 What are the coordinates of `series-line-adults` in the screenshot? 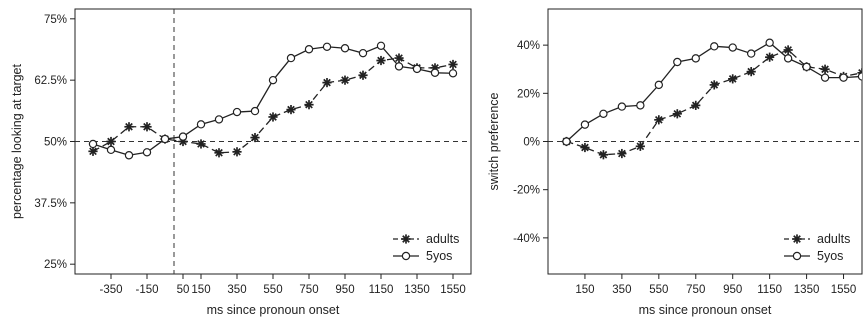 It's located at (714, 102).